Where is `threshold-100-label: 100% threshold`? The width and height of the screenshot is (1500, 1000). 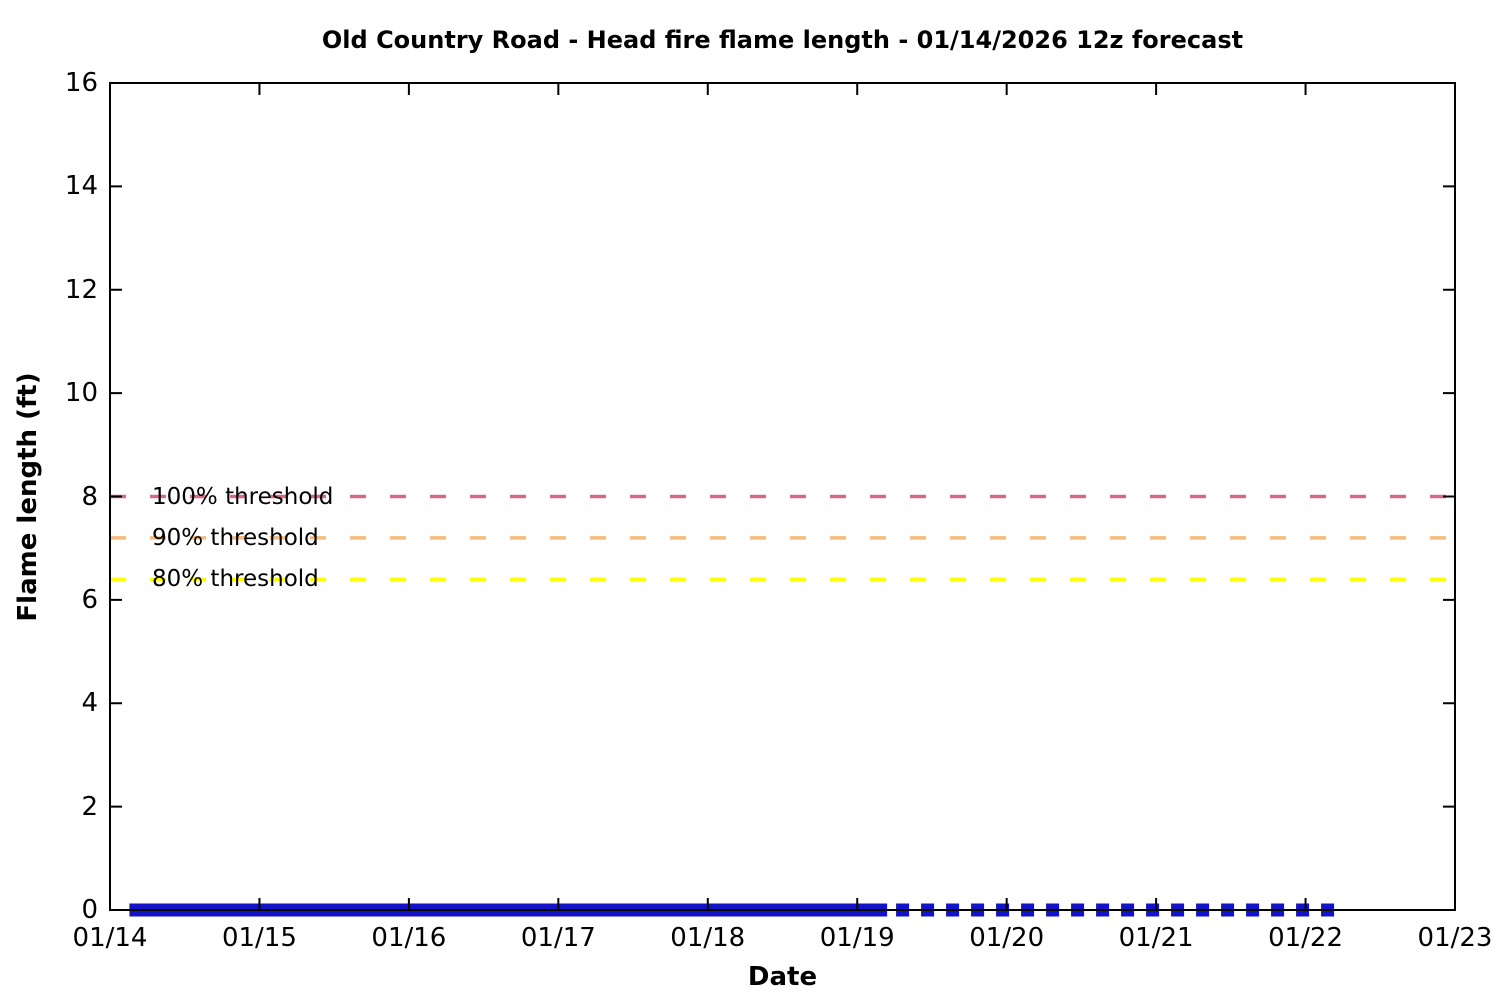 threshold-100-label: 100% threshold is located at coordinates (243, 496).